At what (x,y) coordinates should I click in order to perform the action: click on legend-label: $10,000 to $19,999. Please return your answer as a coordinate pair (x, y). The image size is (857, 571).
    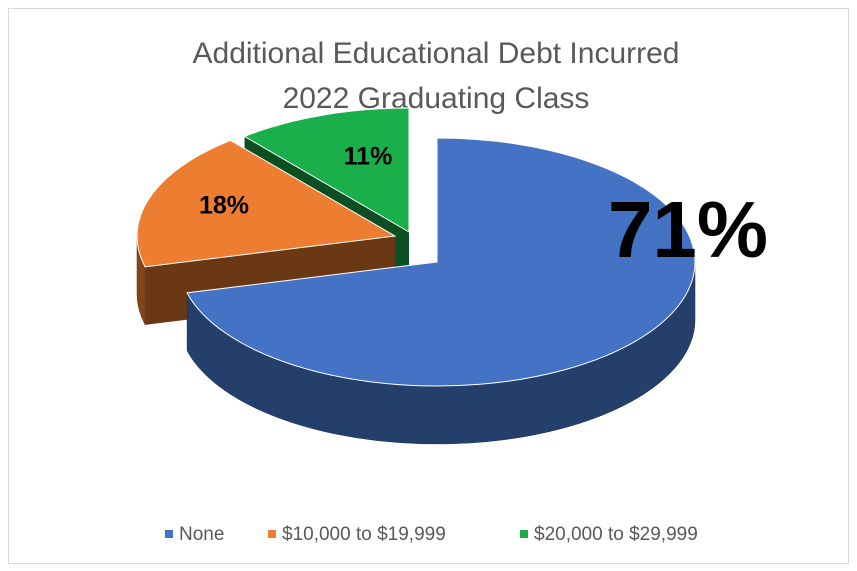
    Looking at the image, I should click on (364, 534).